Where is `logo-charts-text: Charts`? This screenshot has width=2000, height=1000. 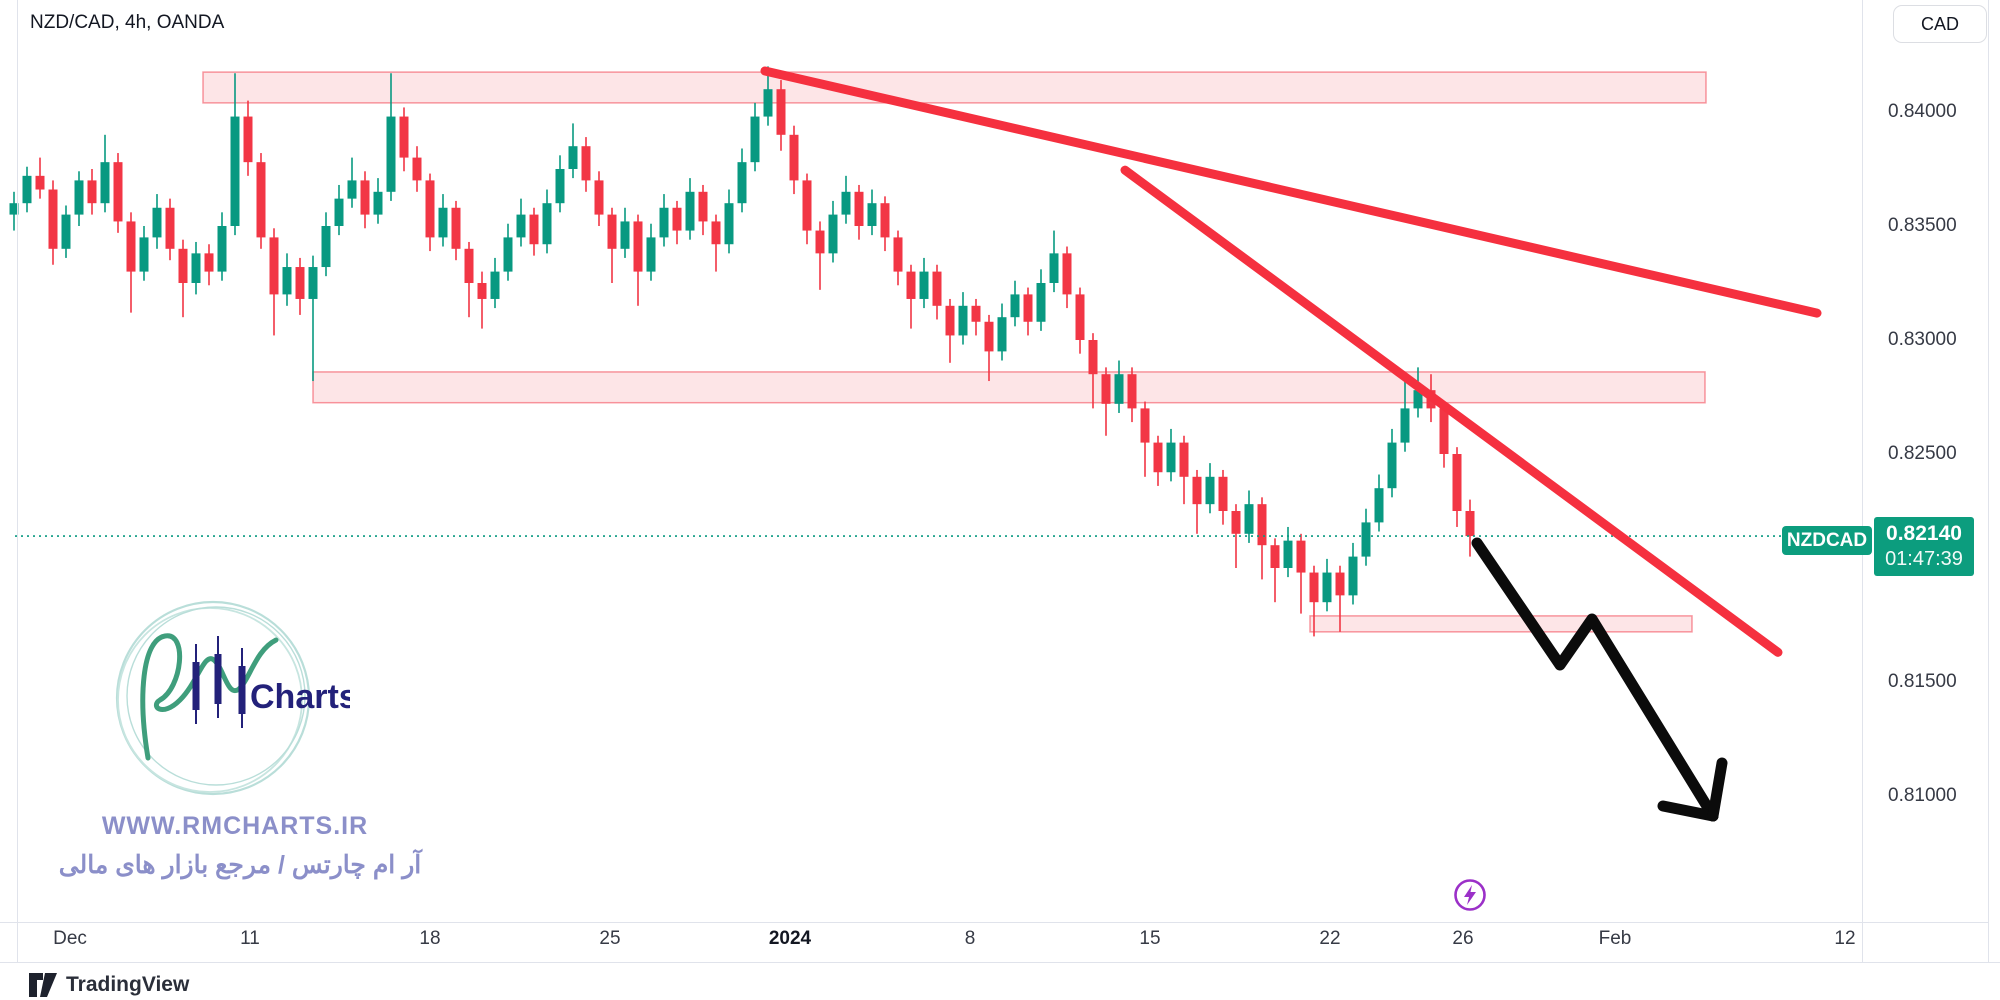
logo-charts-text: Charts is located at coordinates (300, 697).